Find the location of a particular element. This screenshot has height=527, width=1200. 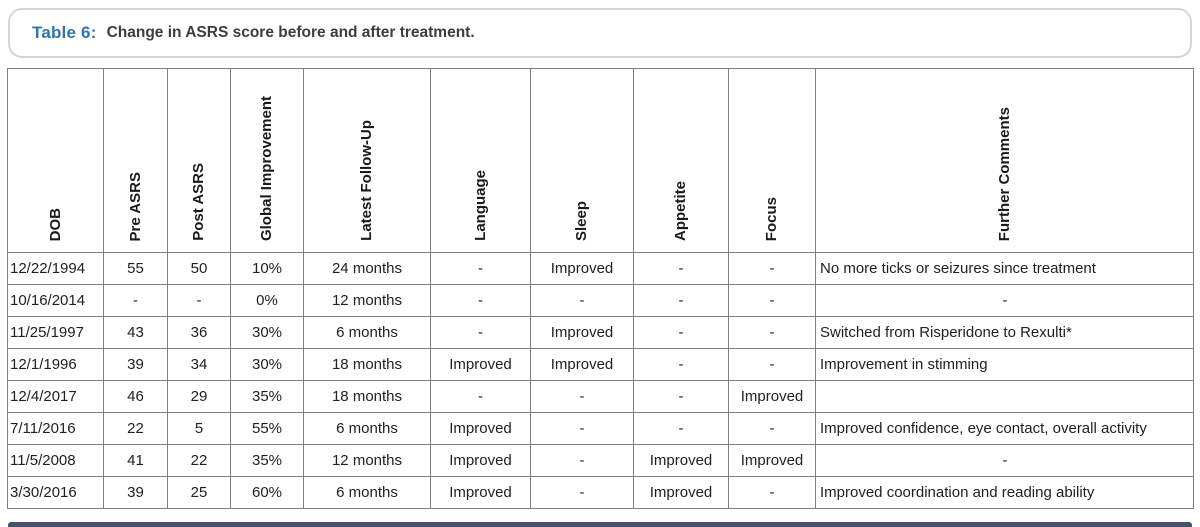

column-header-label: Post ASRS is located at coordinates (199, 202).